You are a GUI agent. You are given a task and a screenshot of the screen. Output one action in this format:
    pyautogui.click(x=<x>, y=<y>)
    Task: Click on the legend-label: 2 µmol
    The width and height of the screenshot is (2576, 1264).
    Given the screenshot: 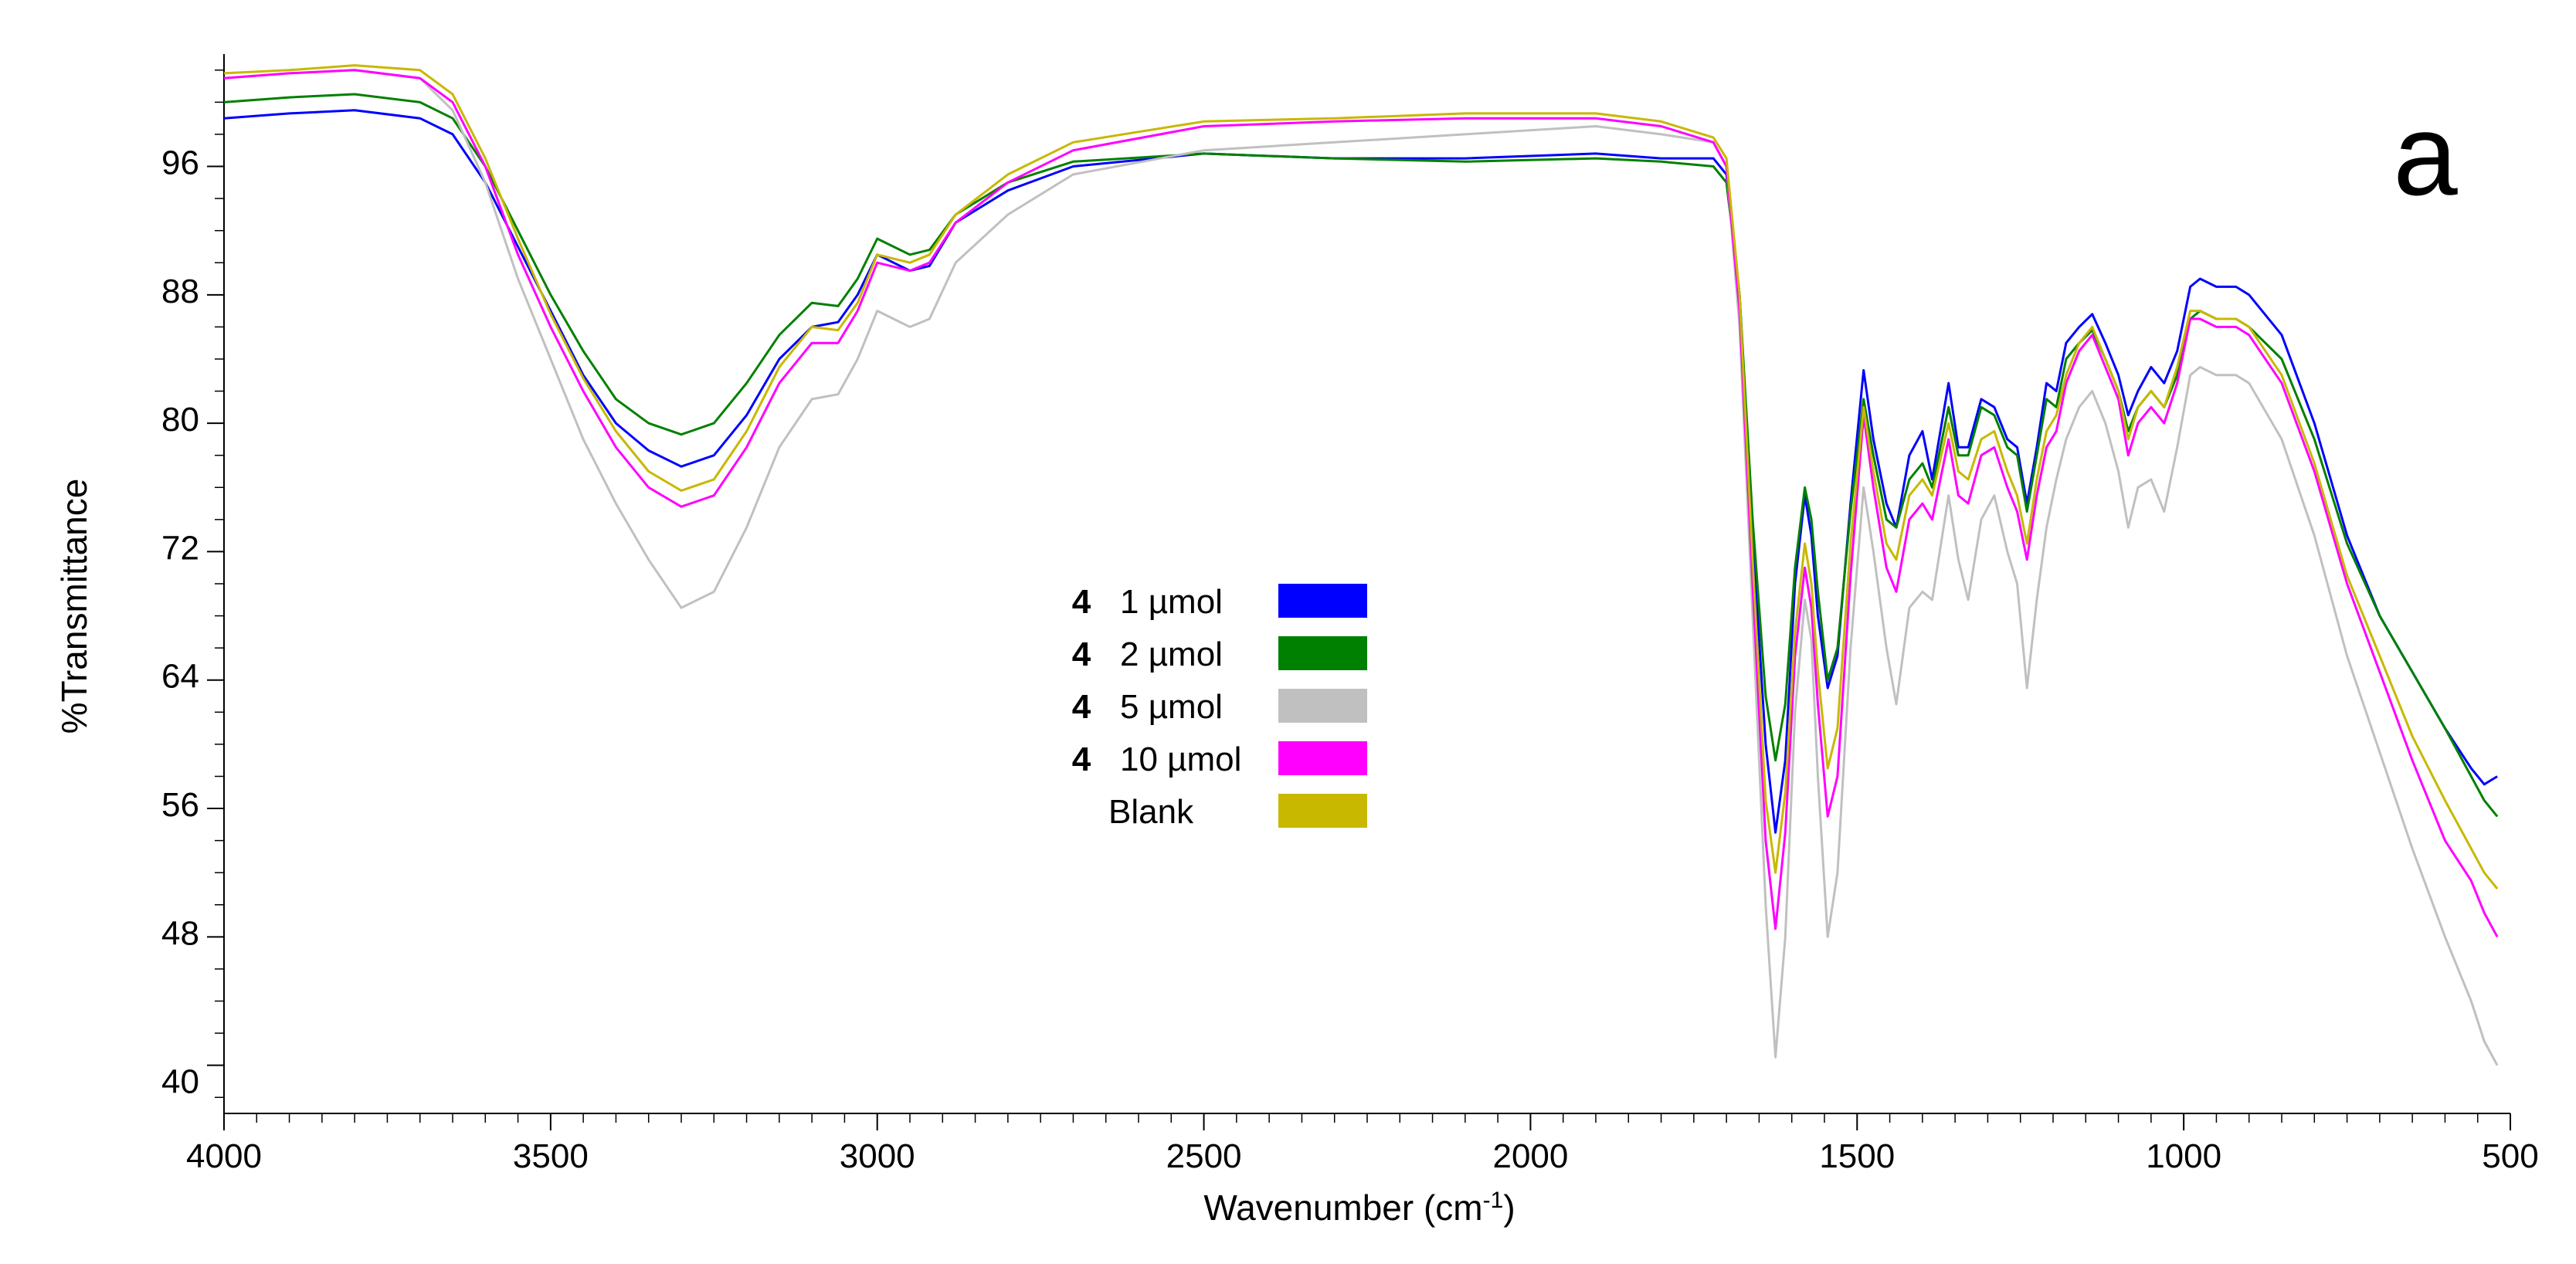 What is the action you would take?
    pyautogui.click(x=1171, y=654)
    